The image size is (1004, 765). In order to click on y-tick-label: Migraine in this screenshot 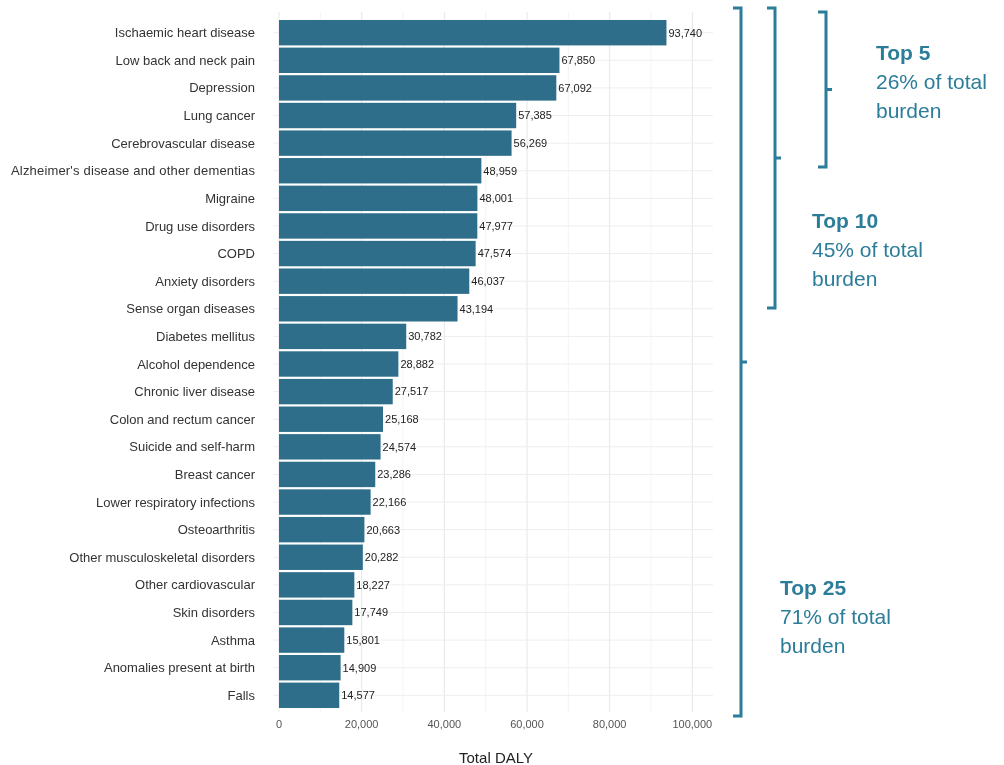, I will do `click(230, 198)`.